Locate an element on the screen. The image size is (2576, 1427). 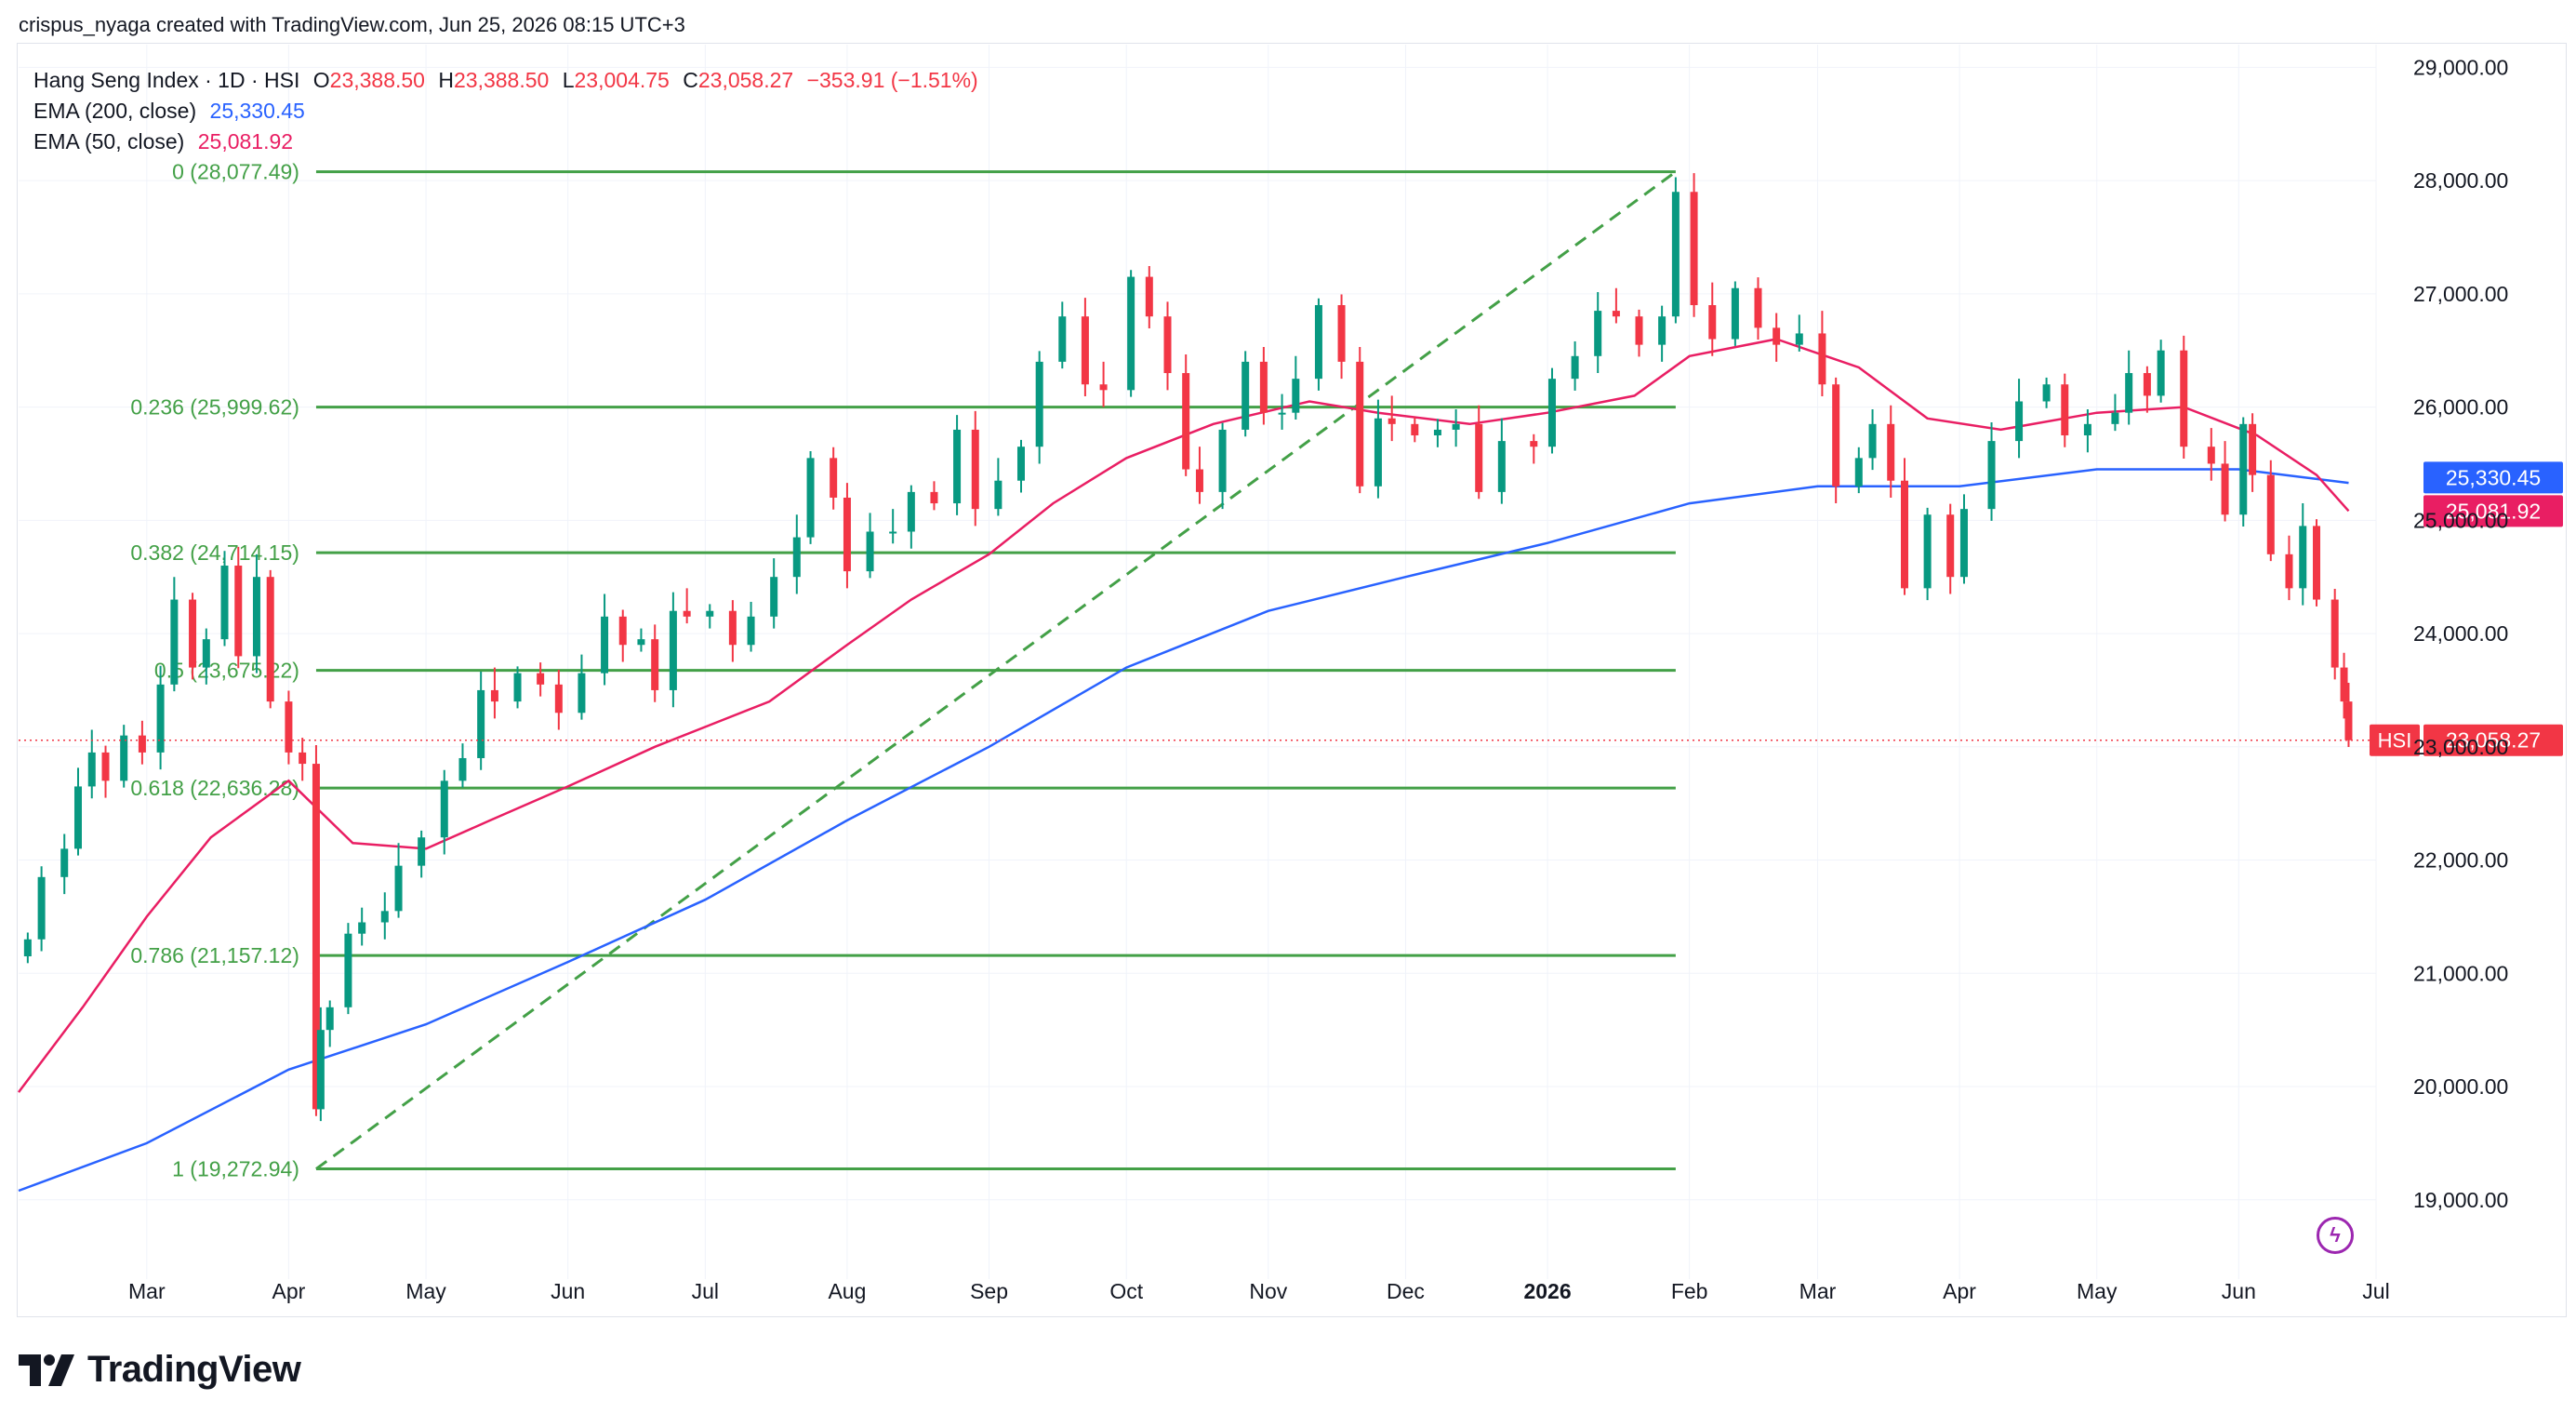
tradingview-logo: TradingView is located at coordinates (160, 1370).